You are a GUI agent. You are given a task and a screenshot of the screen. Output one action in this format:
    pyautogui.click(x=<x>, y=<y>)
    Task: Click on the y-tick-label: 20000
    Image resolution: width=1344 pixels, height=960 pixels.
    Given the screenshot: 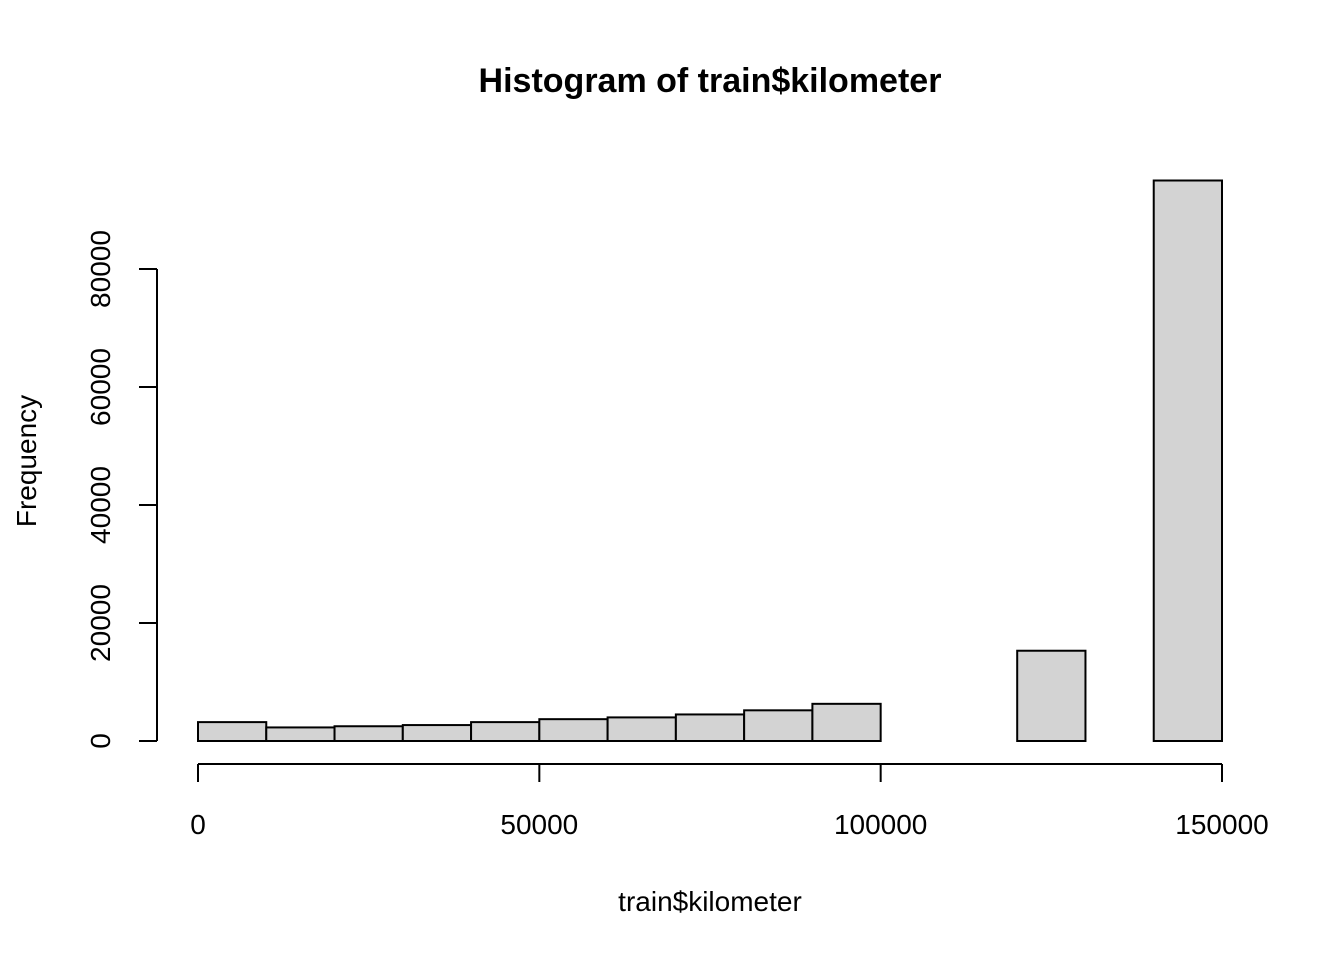 What is the action you would take?
    pyautogui.click(x=100, y=623)
    